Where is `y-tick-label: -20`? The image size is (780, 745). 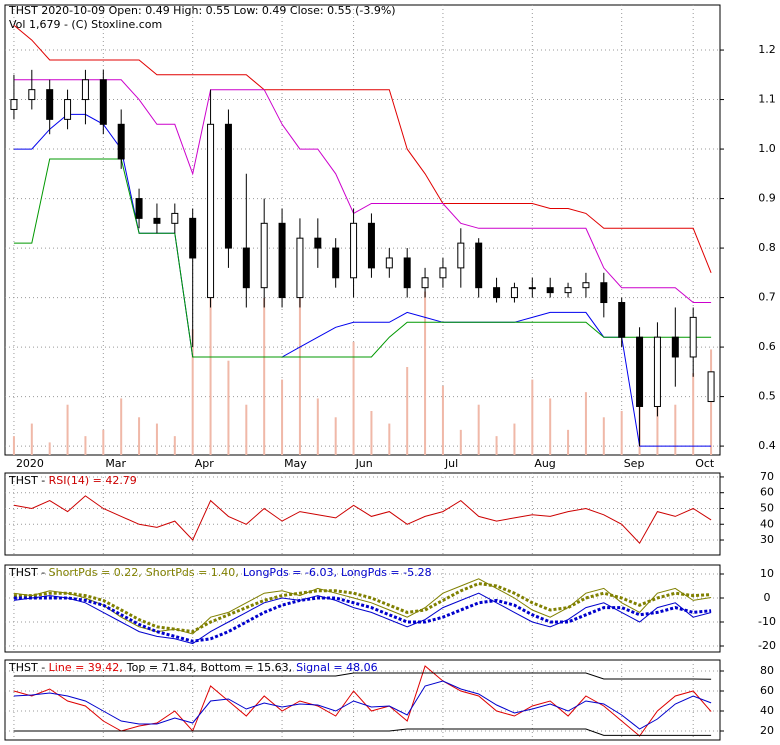 y-tick-label: -20 is located at coordinates (767, 645).